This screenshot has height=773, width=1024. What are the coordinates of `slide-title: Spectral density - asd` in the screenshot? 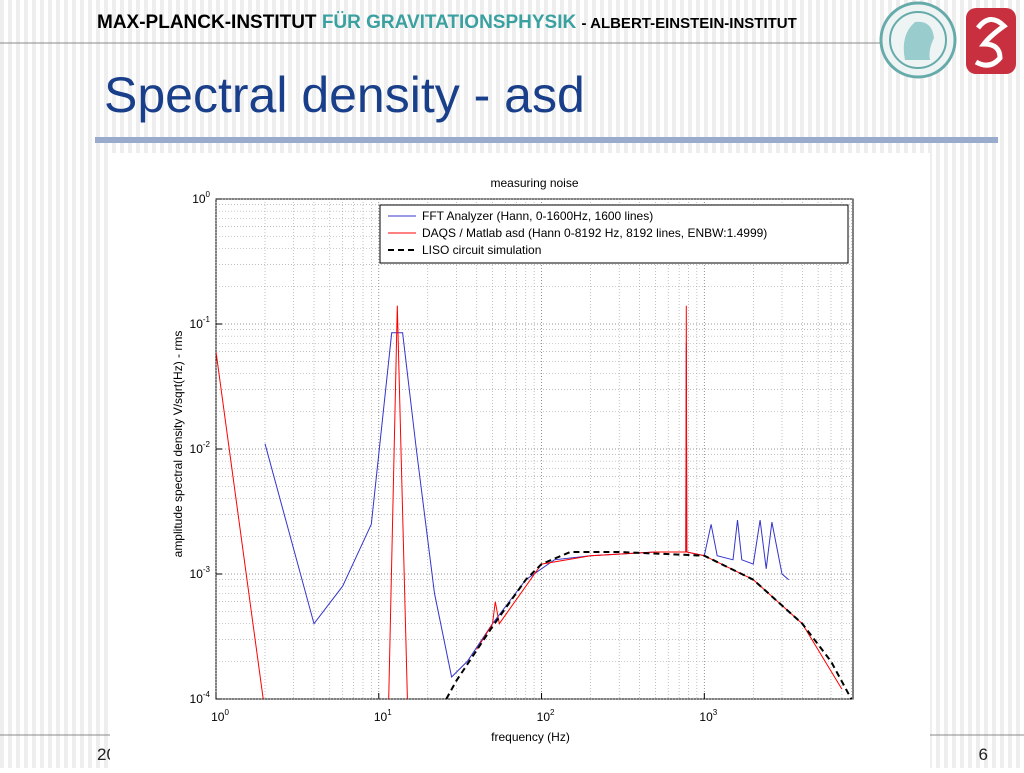 It's located at (344, 95).